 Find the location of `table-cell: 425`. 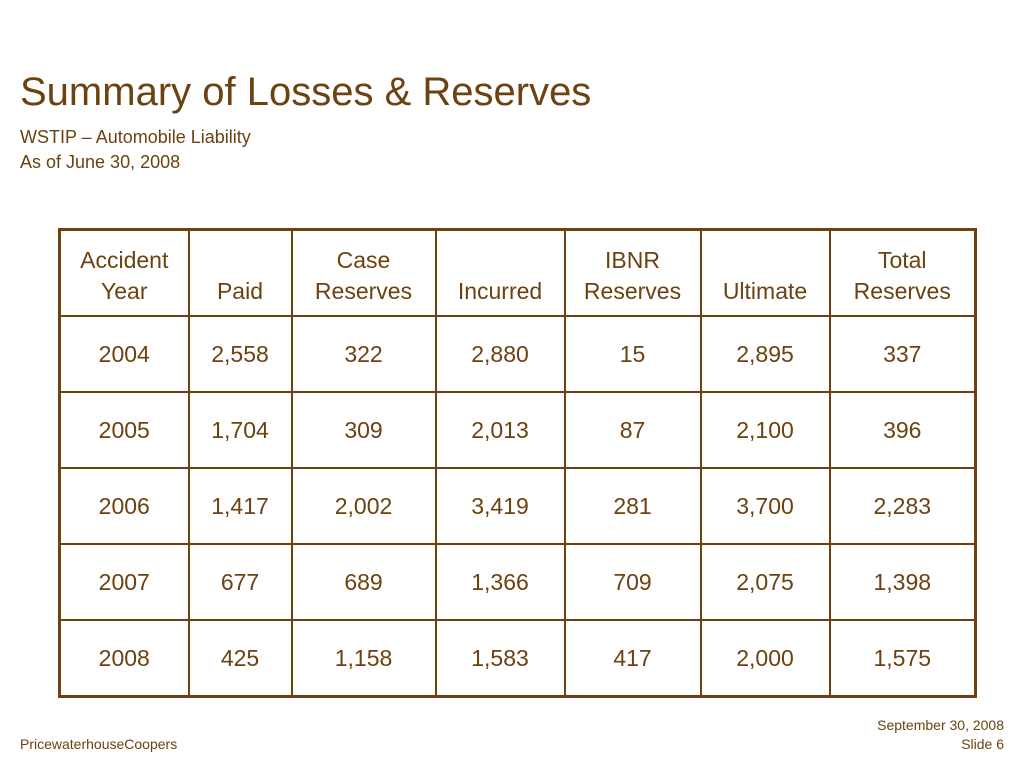

table-cell: 425 is located at coordinates (240, 658).